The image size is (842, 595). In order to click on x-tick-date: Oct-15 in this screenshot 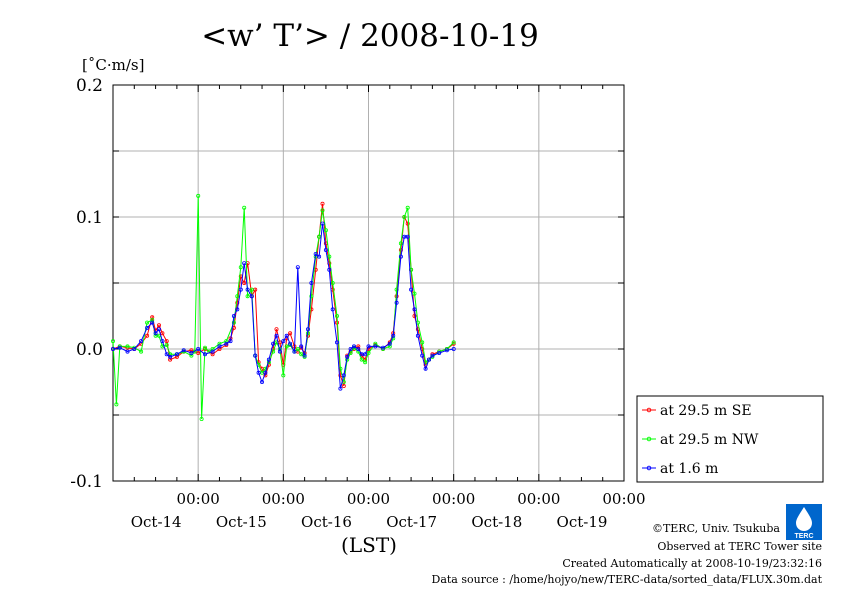, I will do `click(241, 522)`.